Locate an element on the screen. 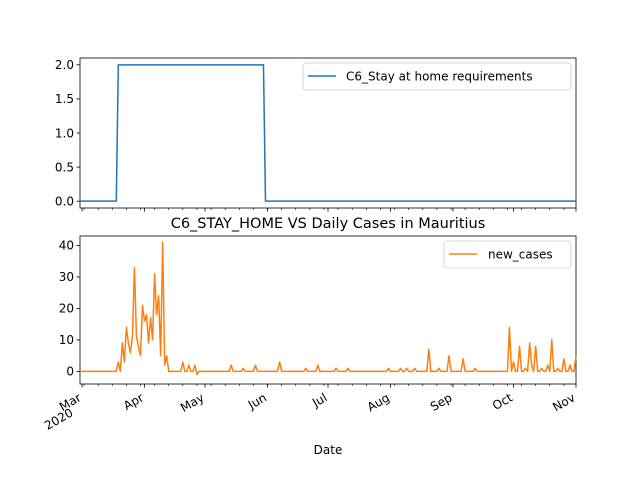 The image size is (640, 484). top-x-axis is located at coordinates (329, 210).